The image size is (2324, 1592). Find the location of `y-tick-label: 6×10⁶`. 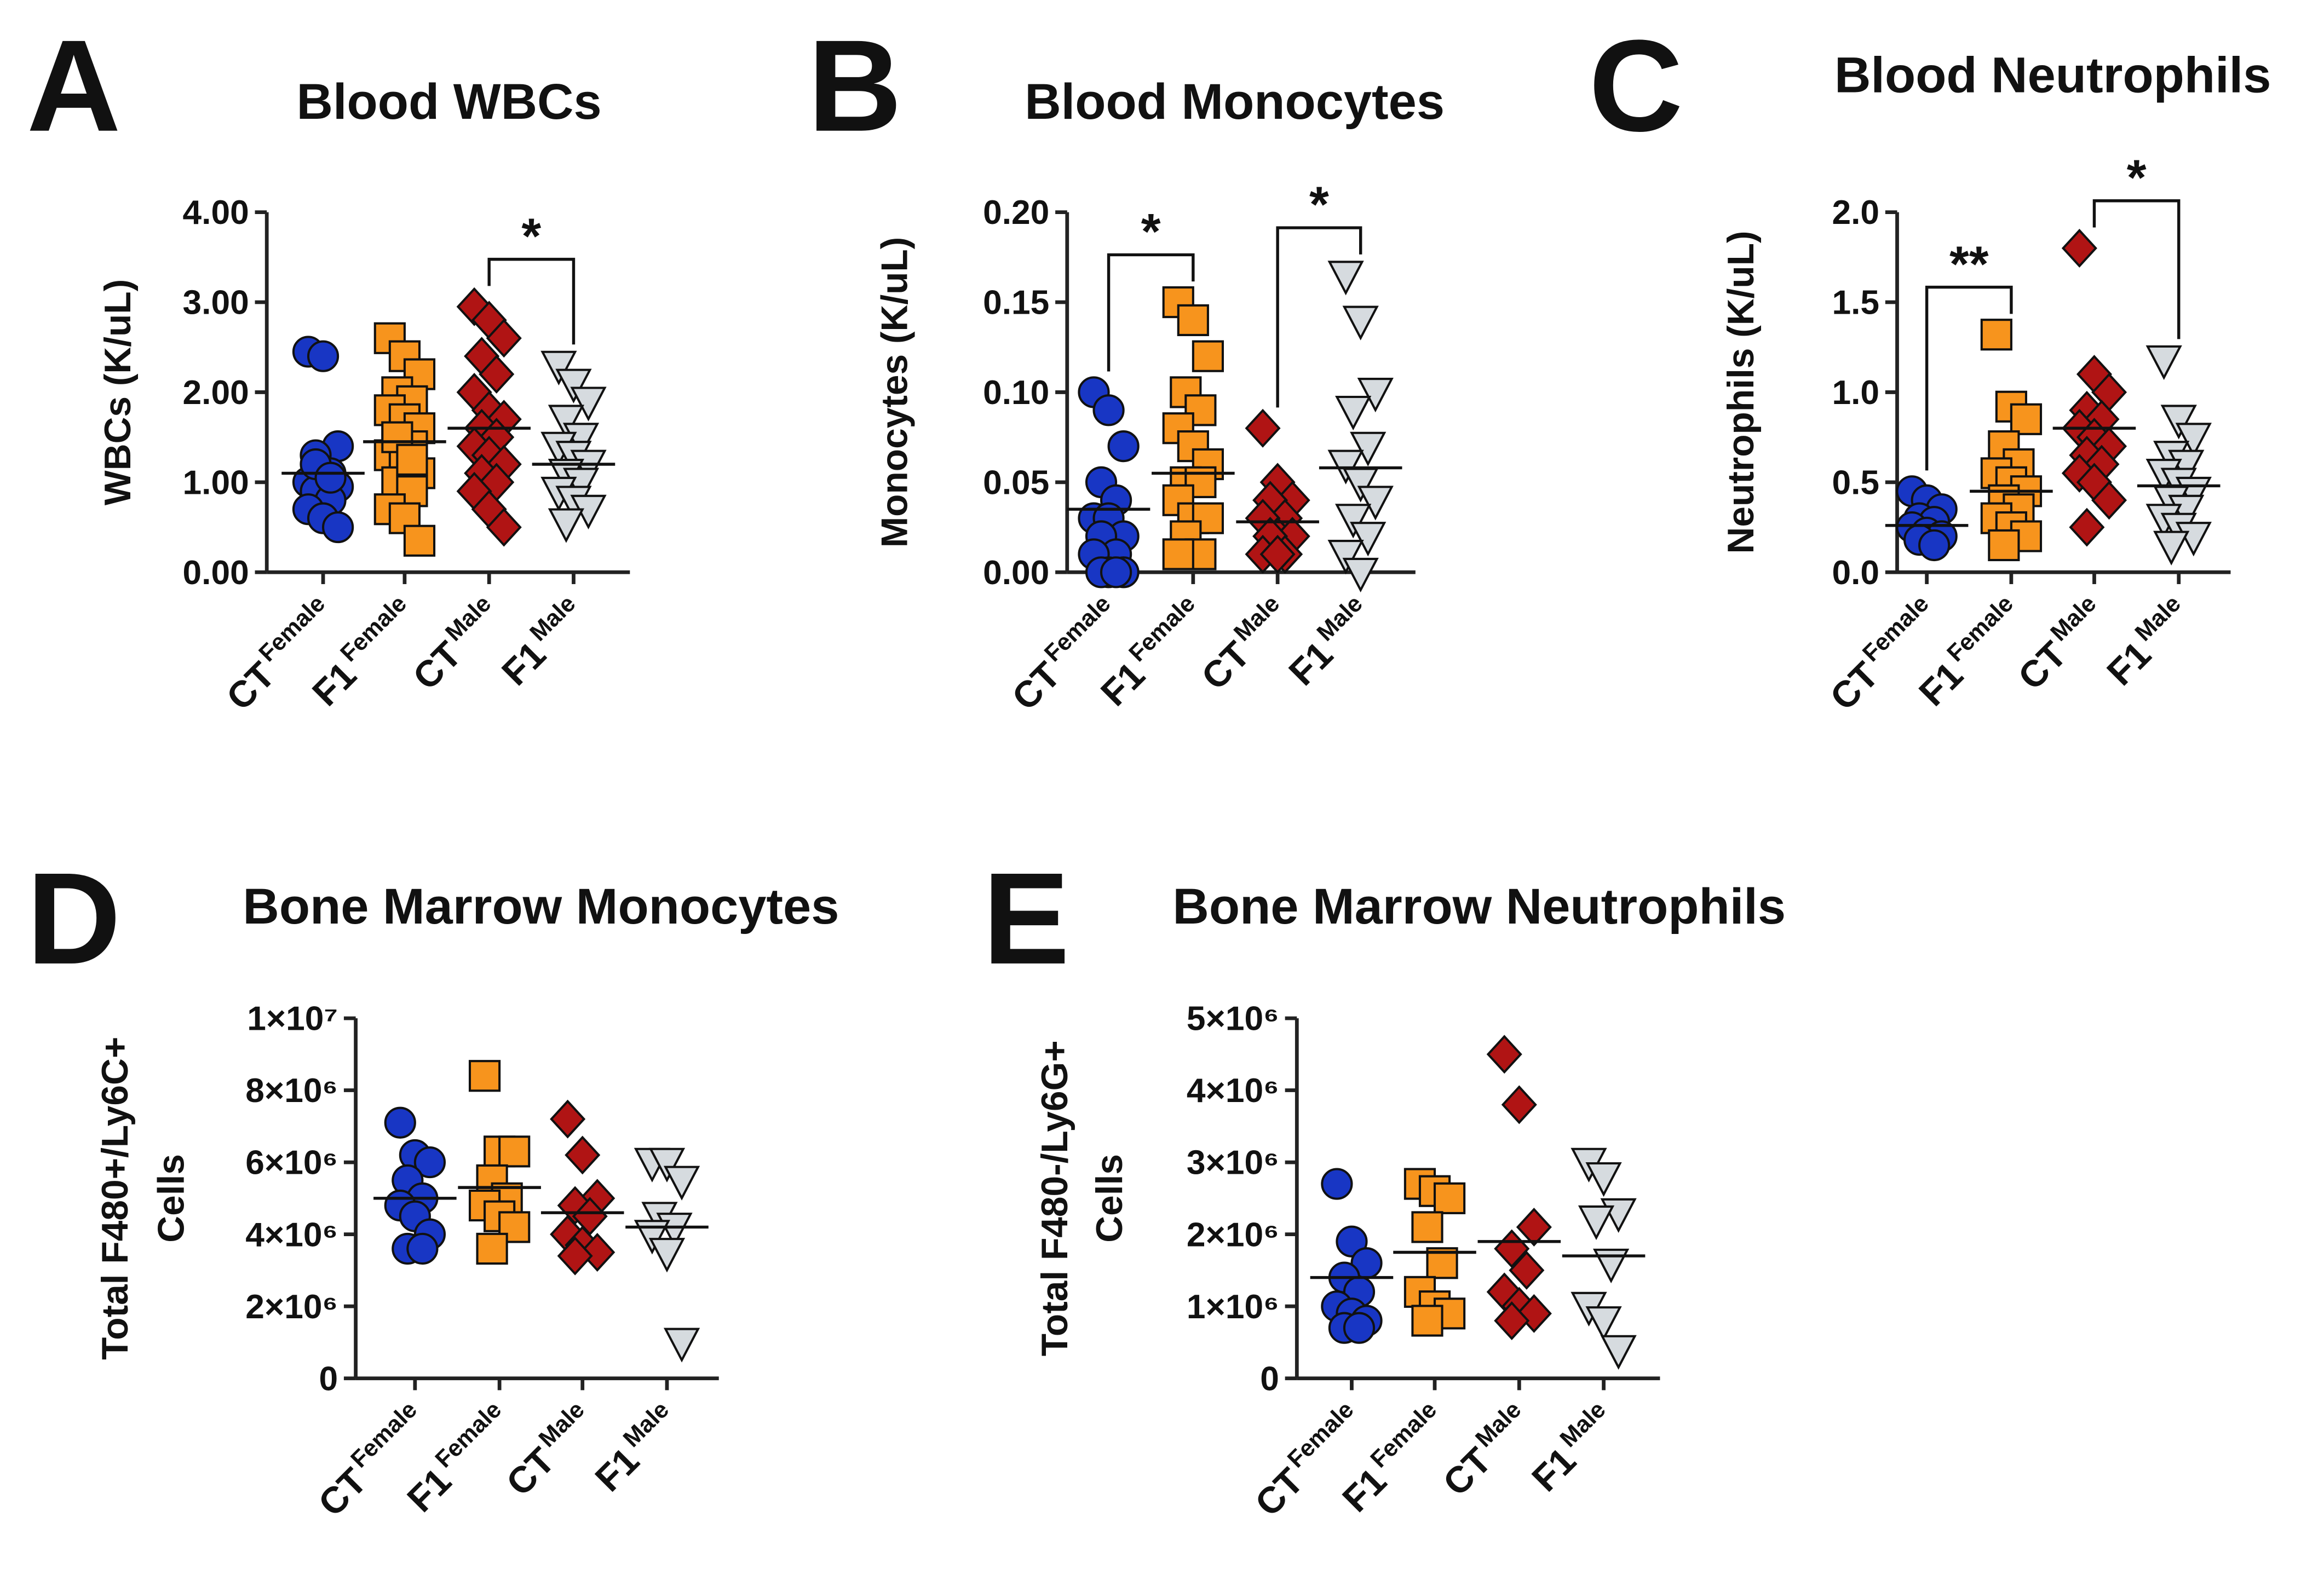

y-tick-label: 6×10⁶ is located at coordinates (291, 1163).